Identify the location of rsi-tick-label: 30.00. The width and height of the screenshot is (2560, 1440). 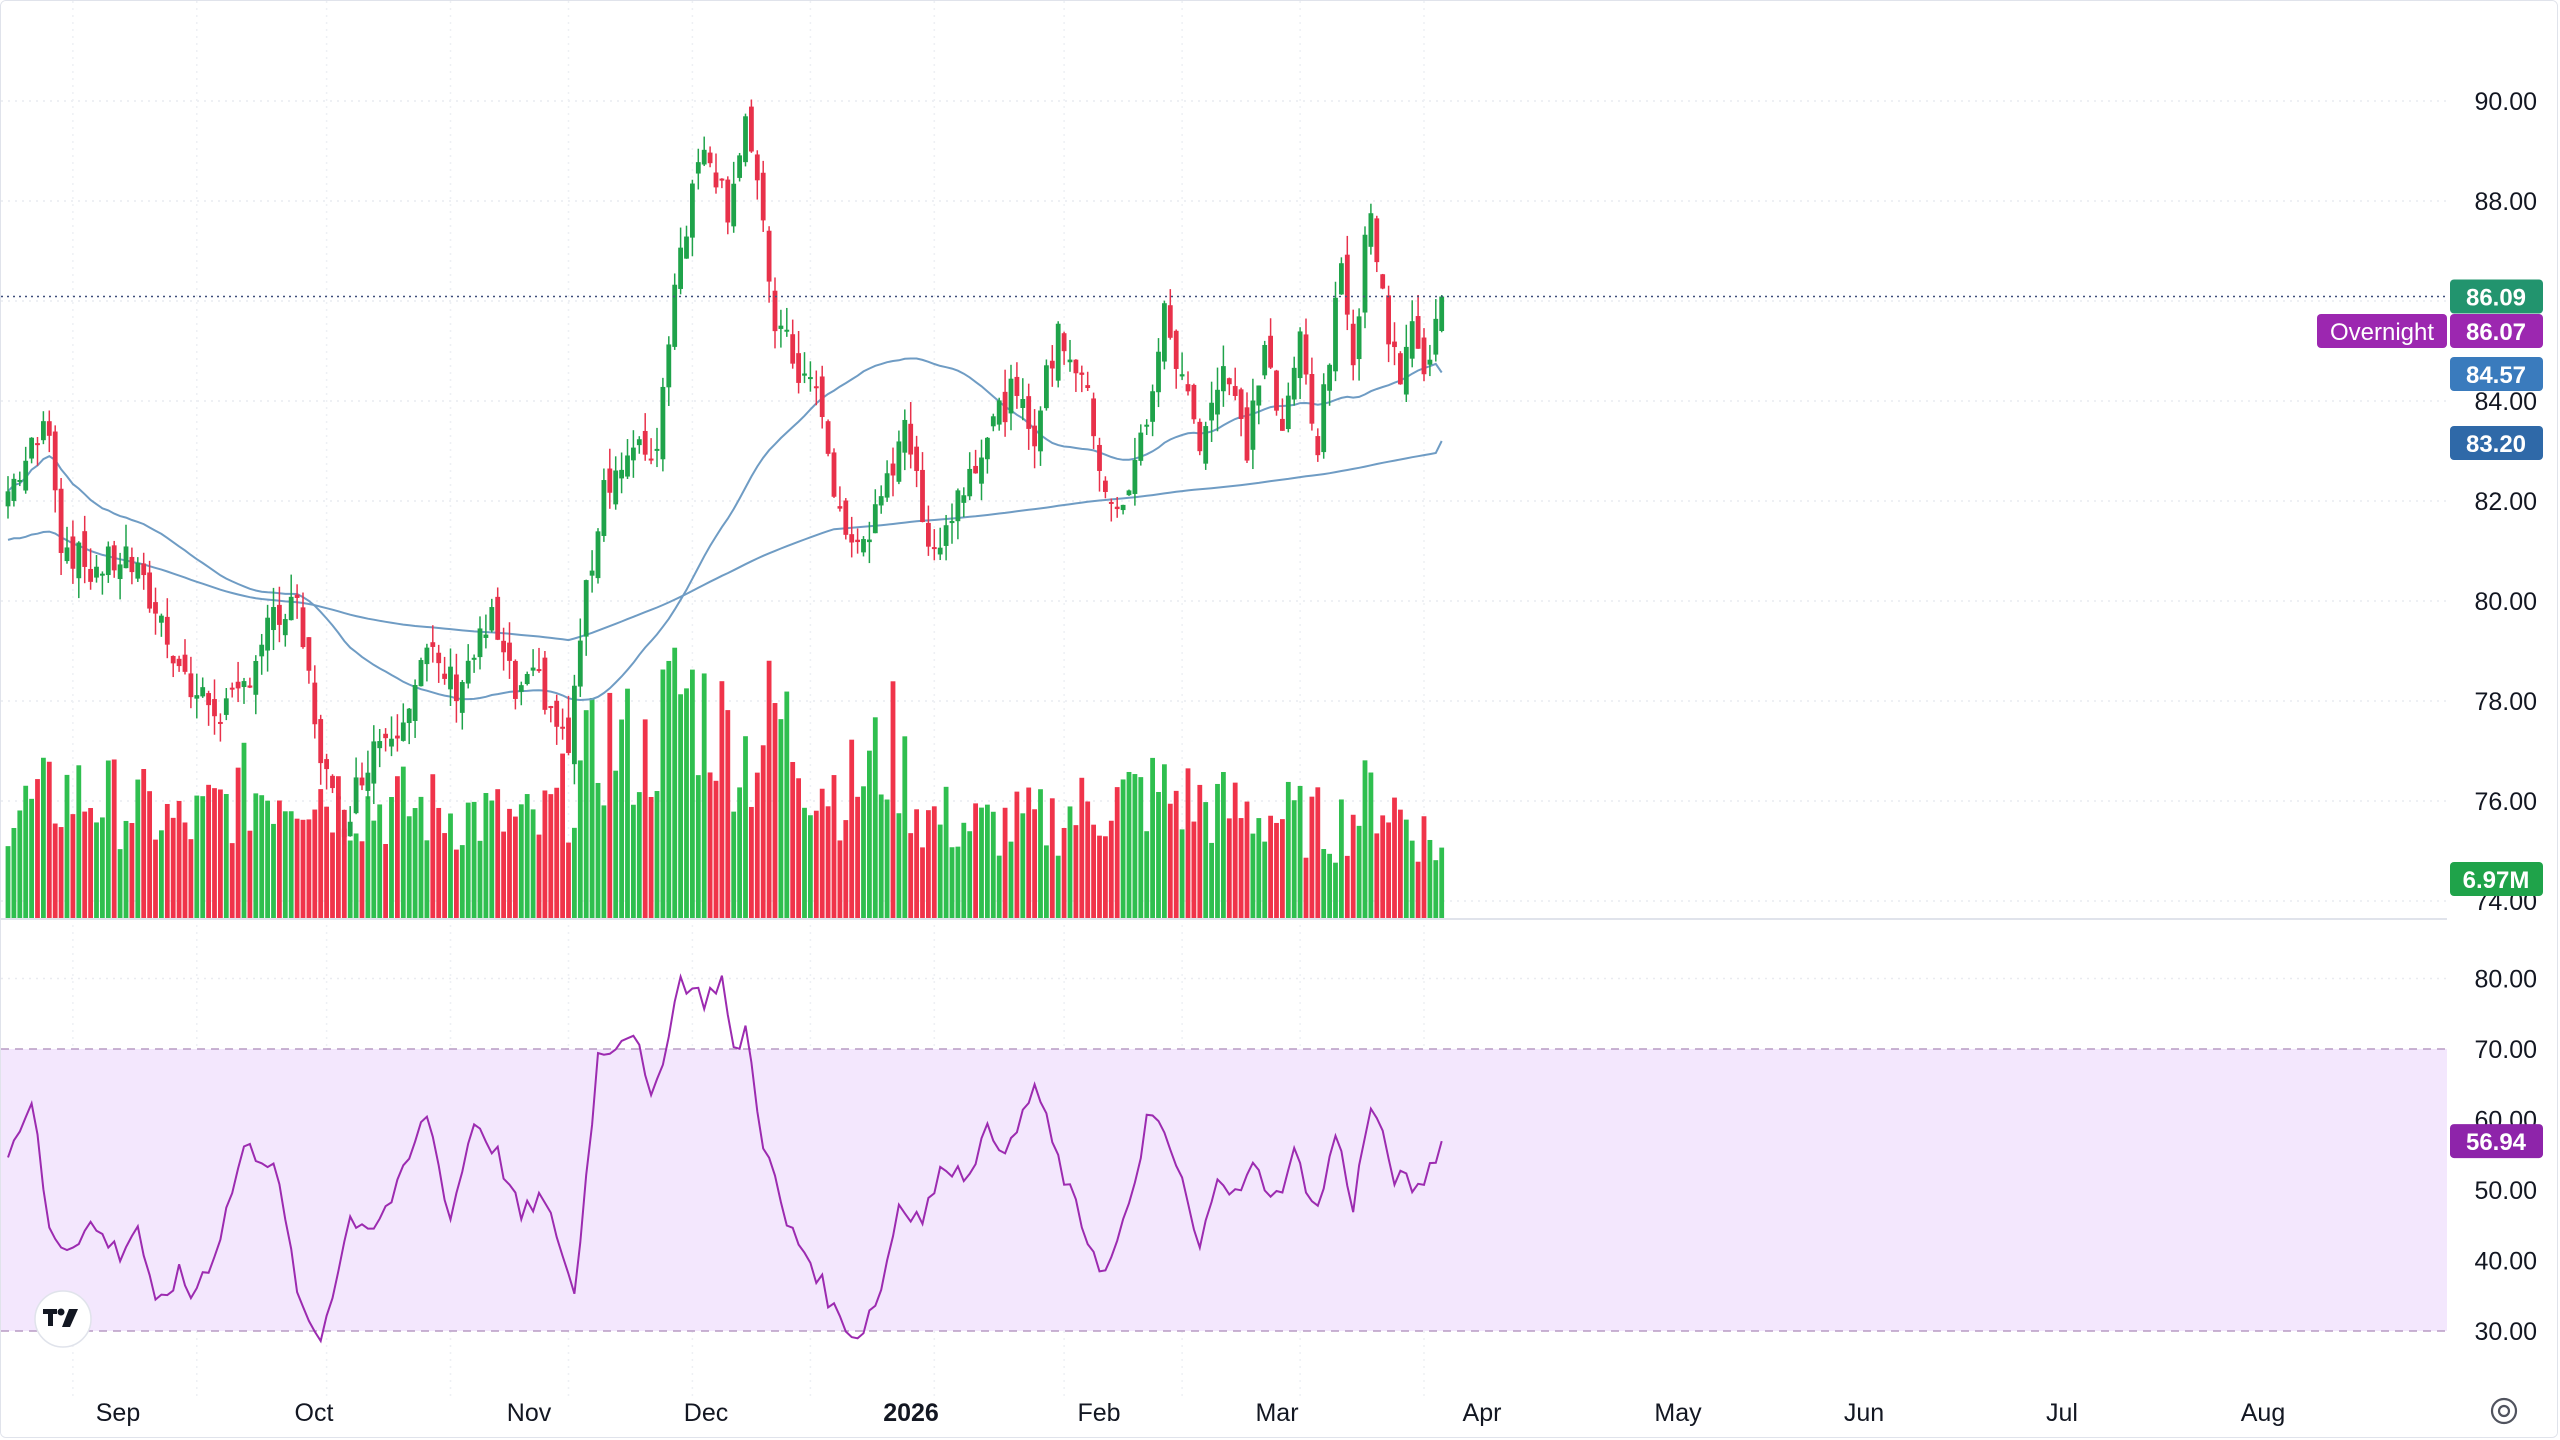
(2505, 1332).